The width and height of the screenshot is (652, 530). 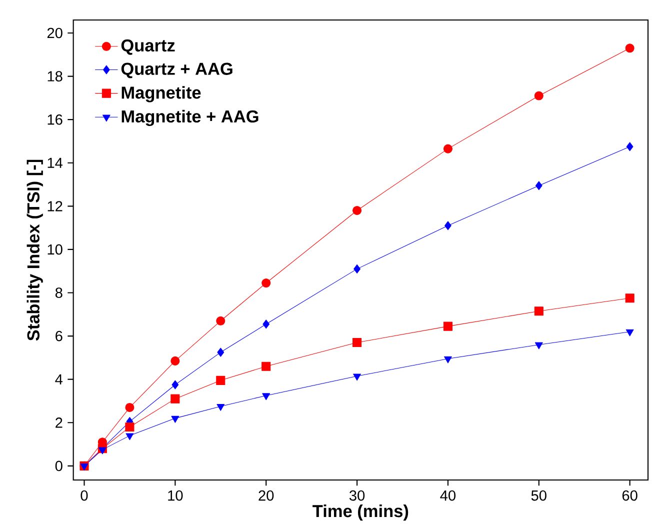 What do you see at coordinates (58, 466) in the screenshot?
I see `y-tick-label: 0` at bounding box center [58, 466].